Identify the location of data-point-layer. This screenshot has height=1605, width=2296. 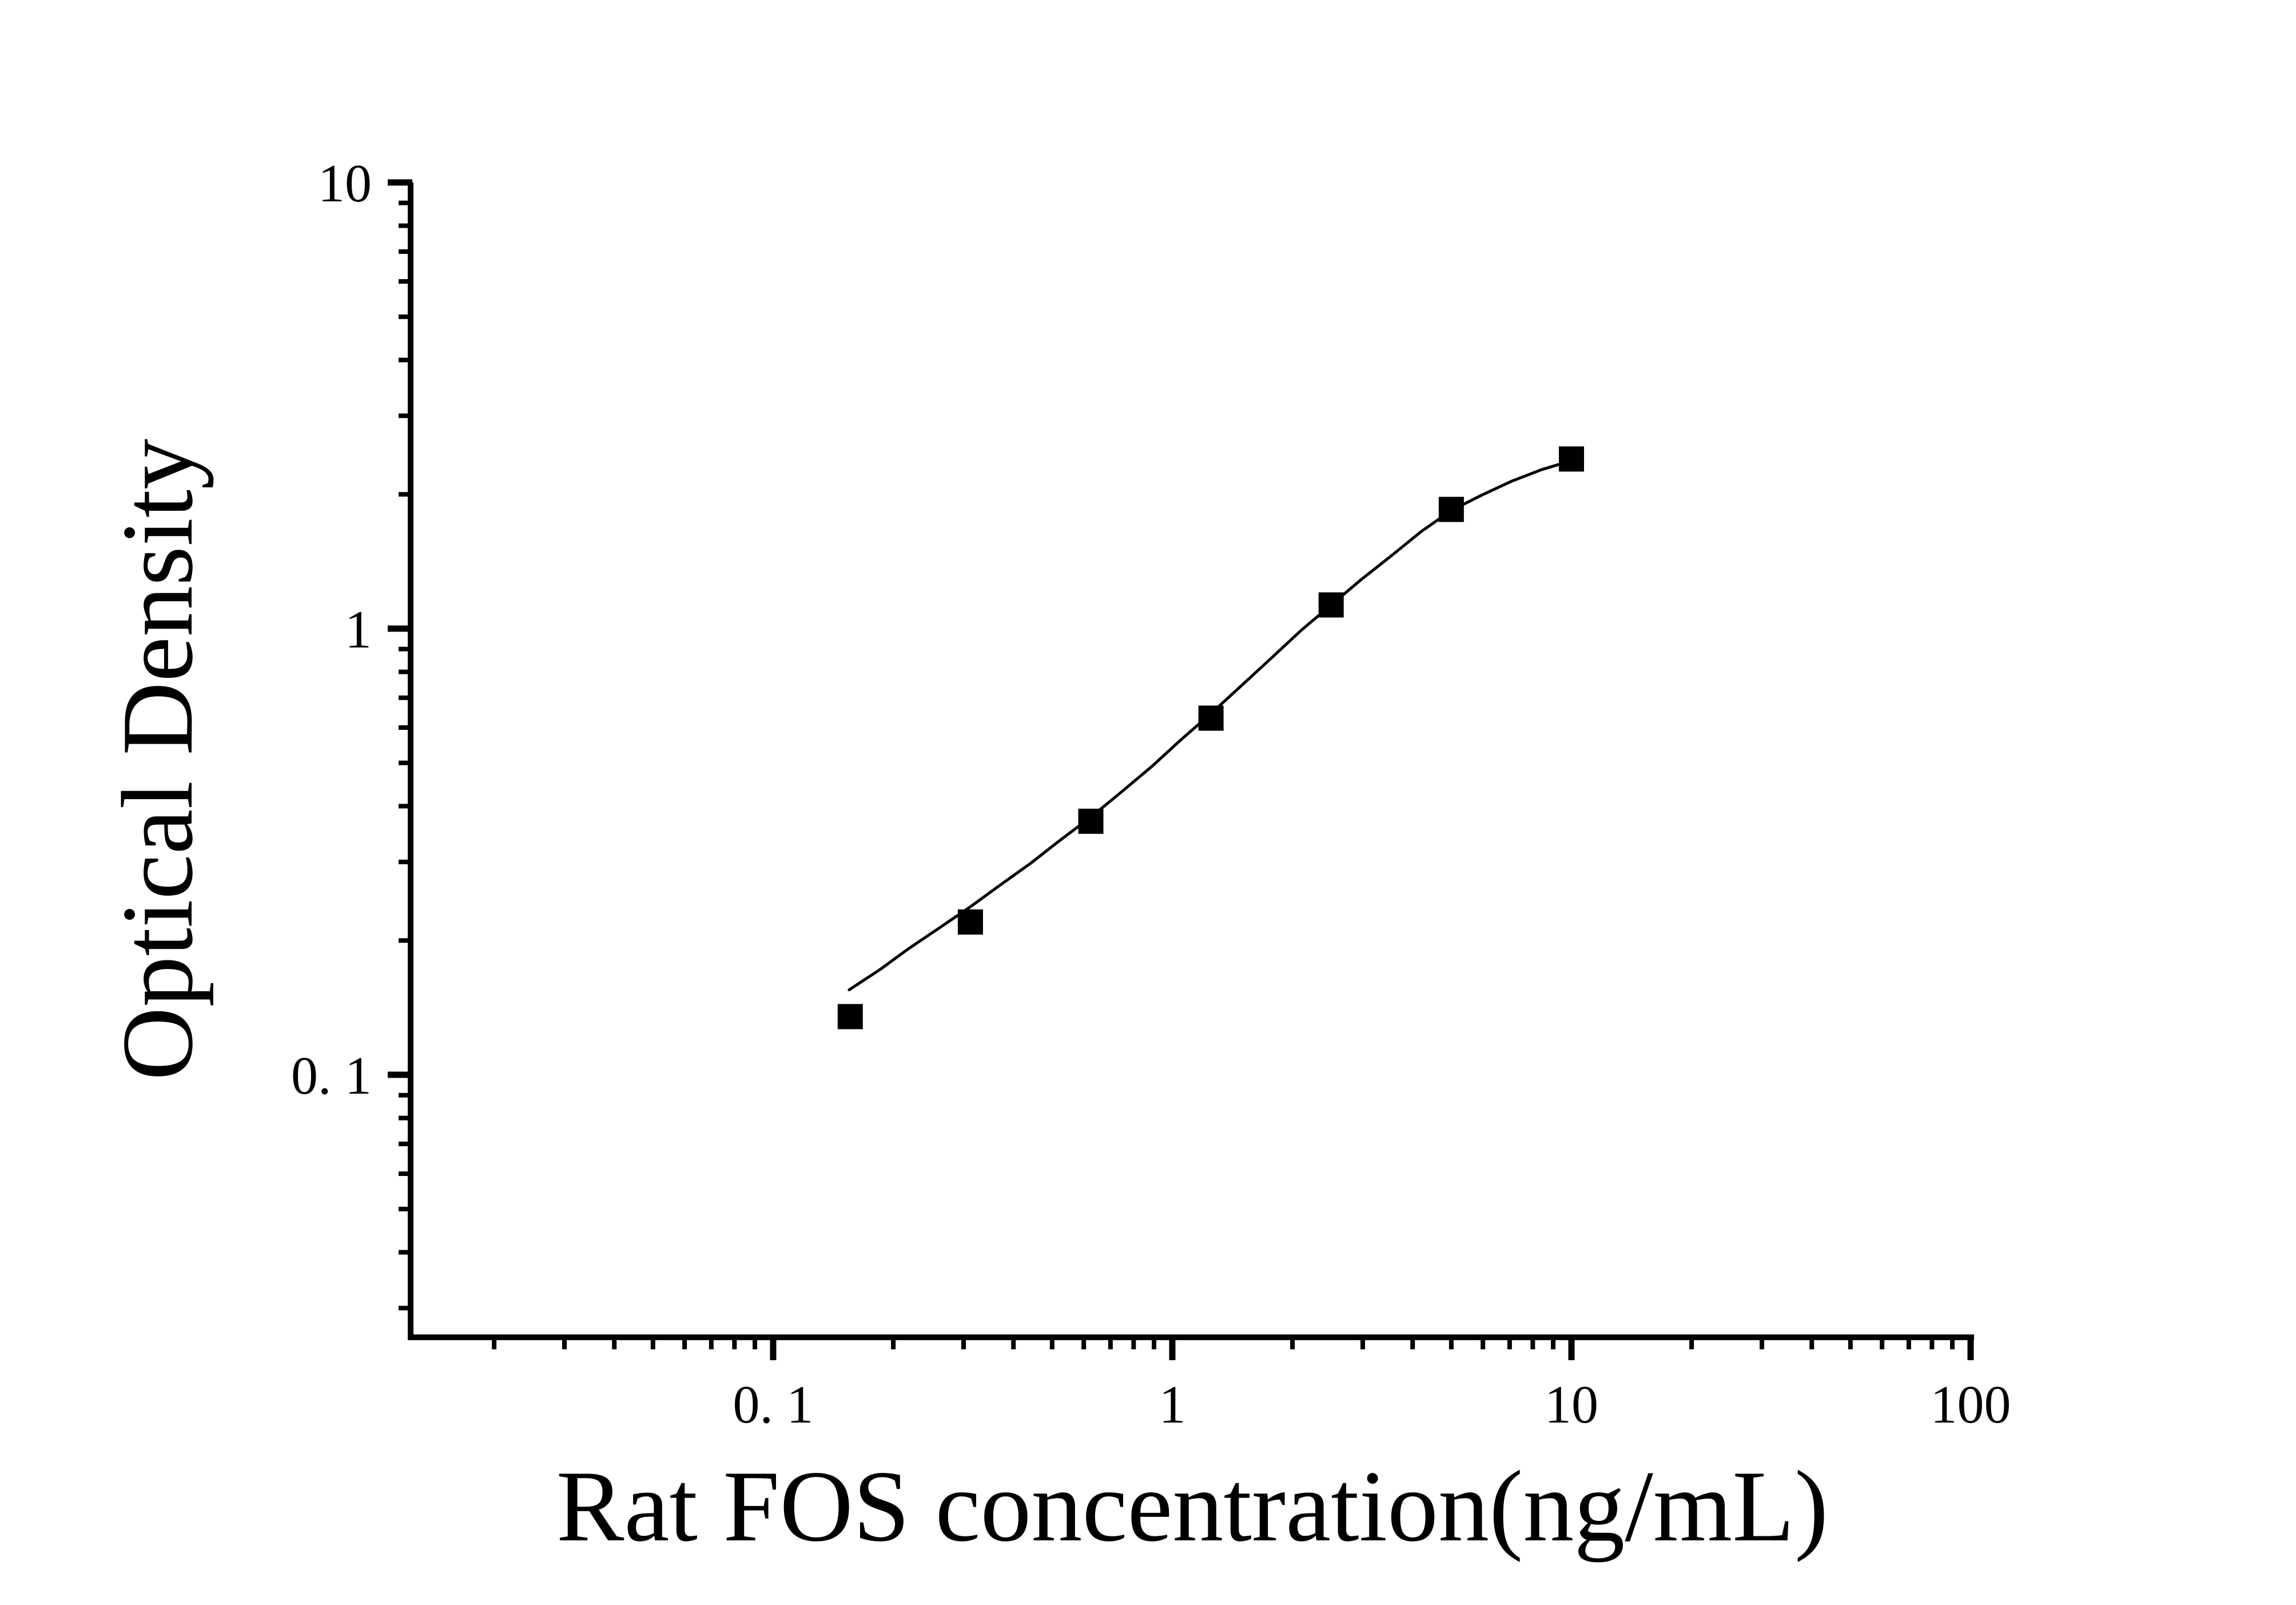
(1210, 738).